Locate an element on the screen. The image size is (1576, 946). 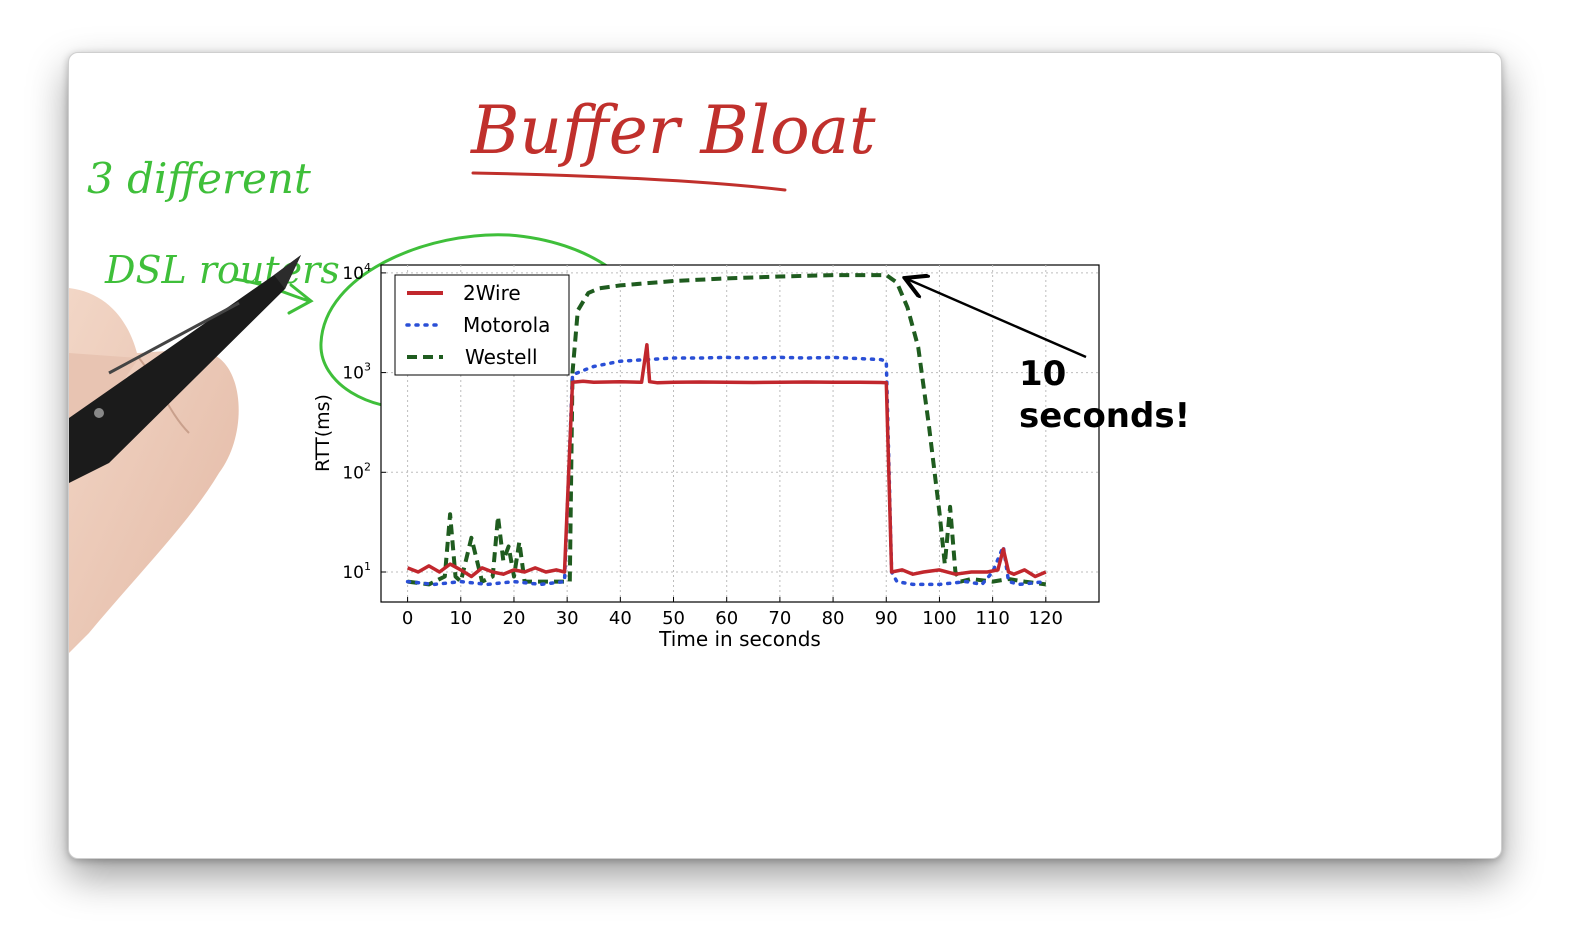
callout-text-line2: seconds! is located at coordinates (1104, 416).